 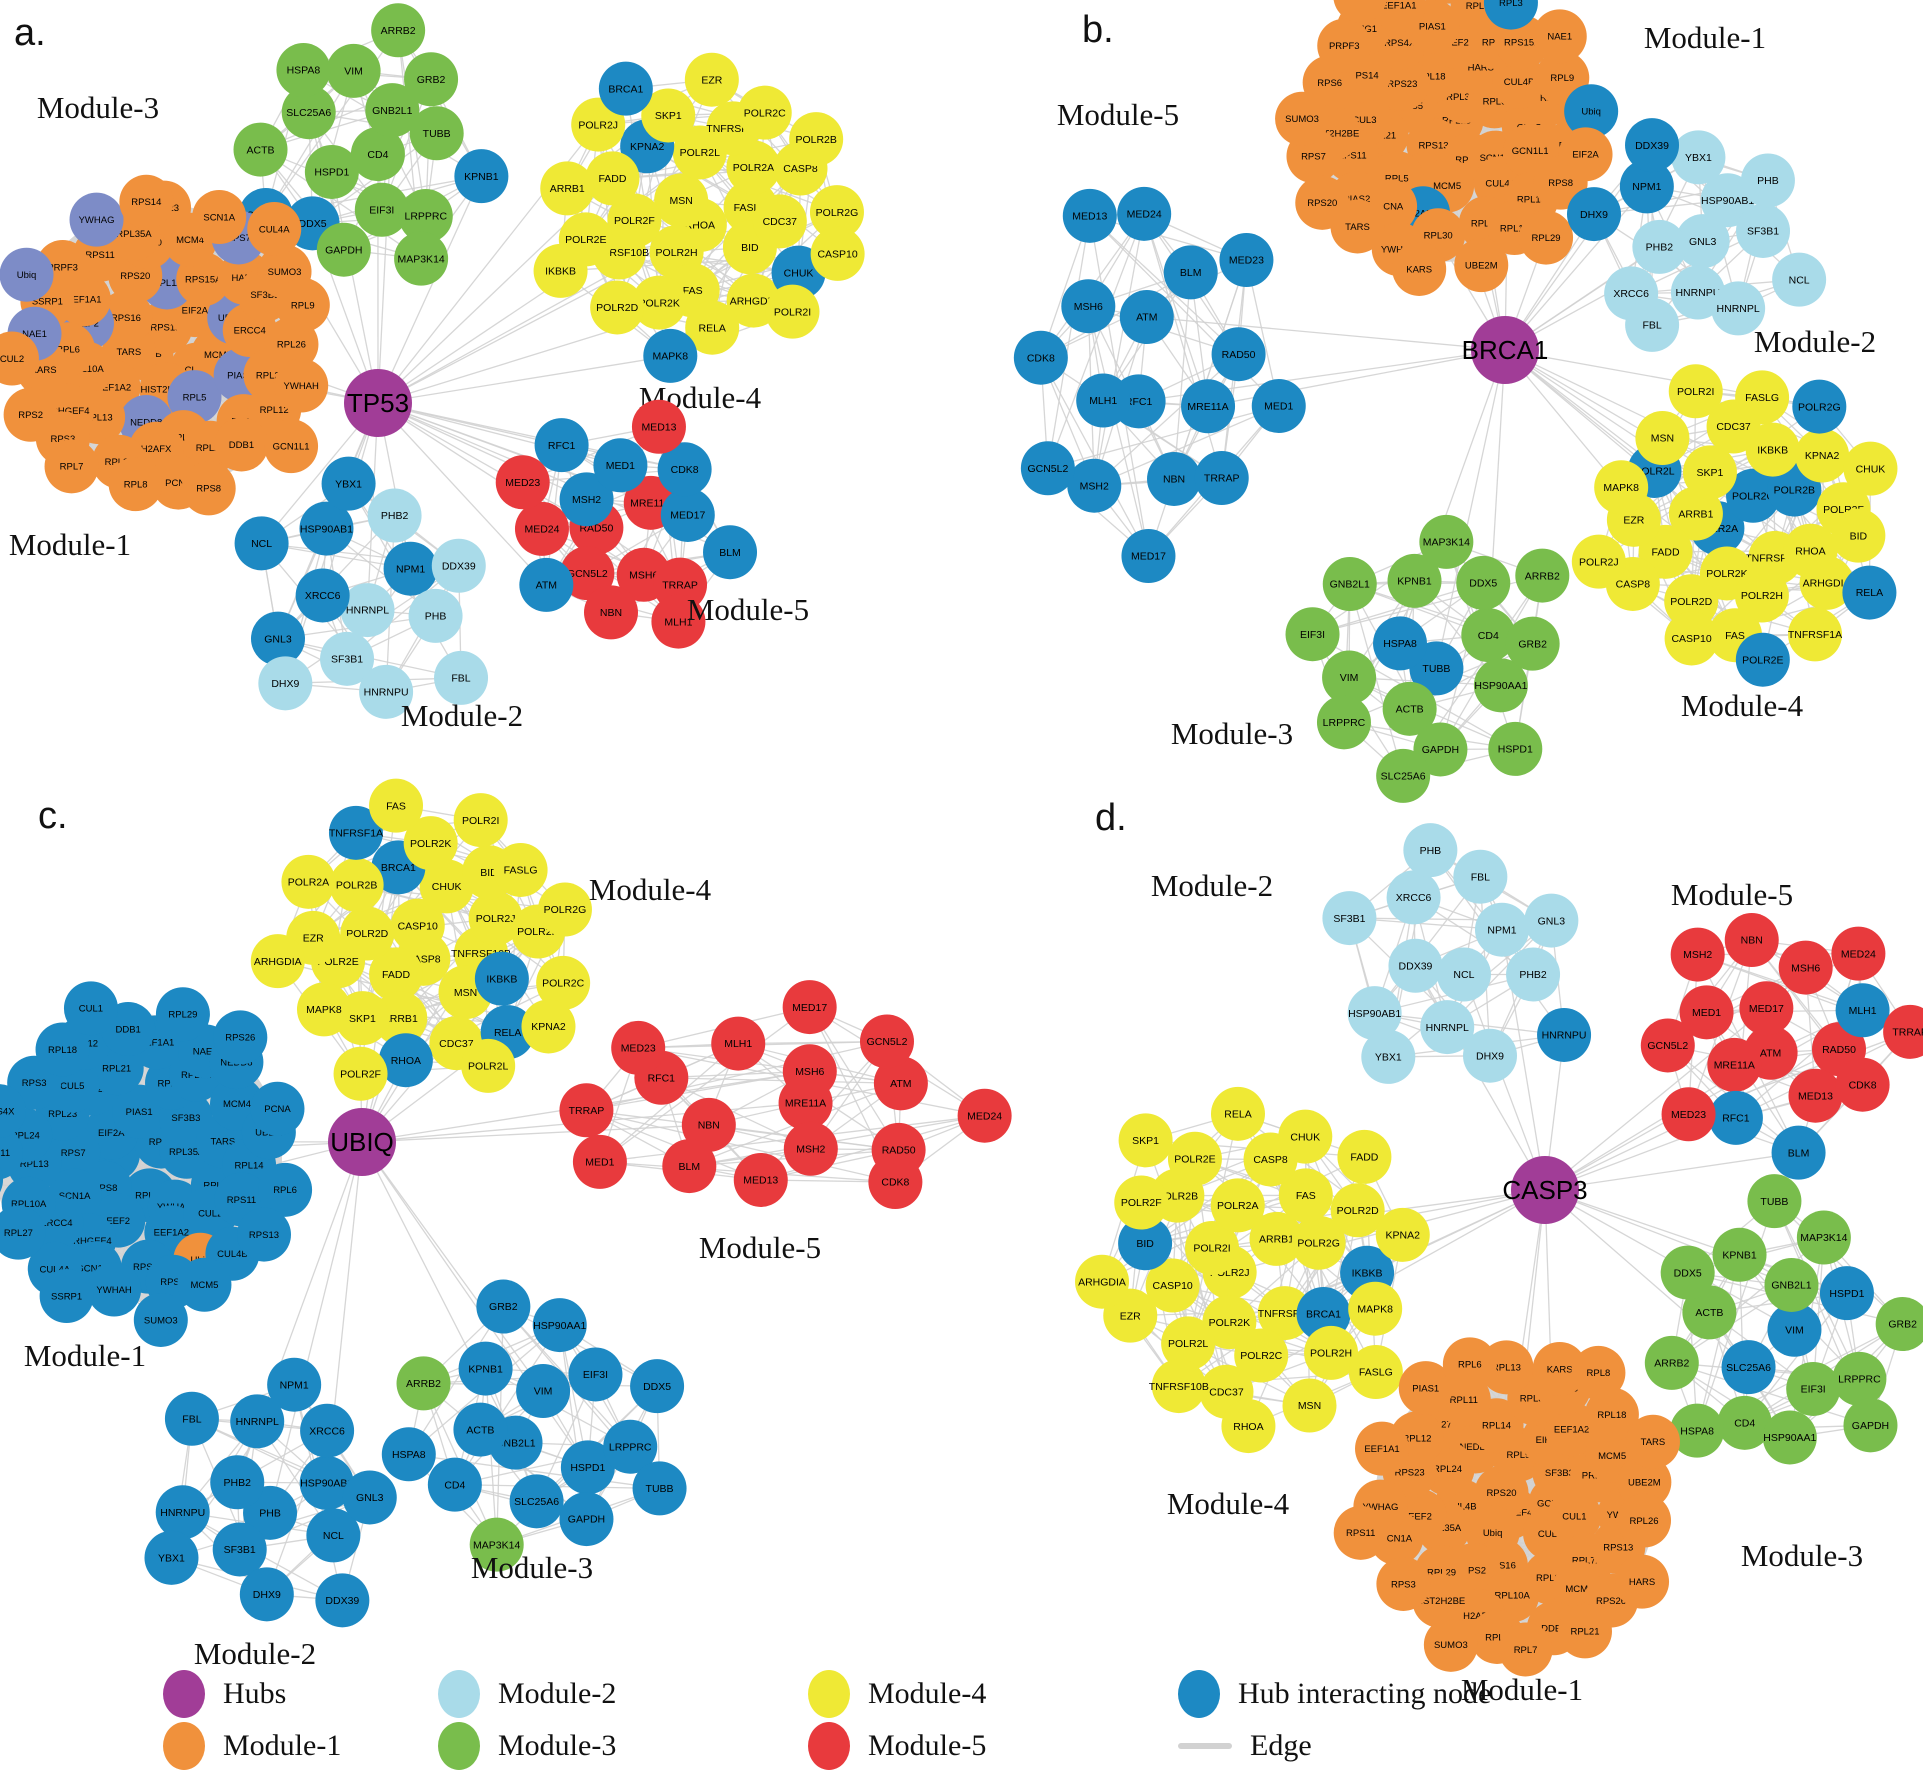 What do you see at coordinates (1559, 1368) in the screenshot?
I see `node-KARS` at bounding box center [1559, 1368].